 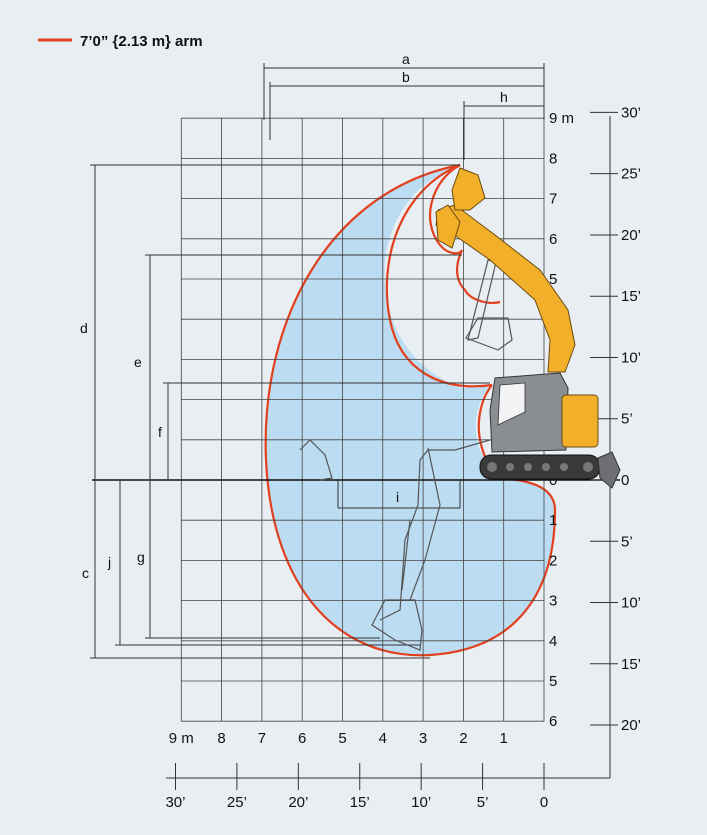 I want to click on vertical-feet-axis: 30’ 25’ 20’ 15’ 10’ 5’ 0 5’ 10’ 15’ 20’, so click(x=615, y=441).